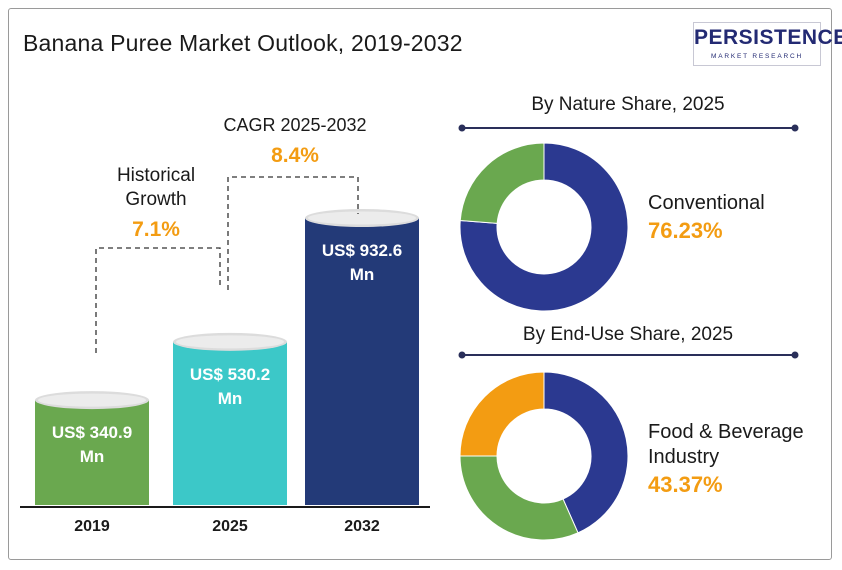 The height and width of the screenshot is (570, 842). What do you see at coordinates (230, 423) in the screenshot?
I see `bar-2025` at bounding box center [230, 423].